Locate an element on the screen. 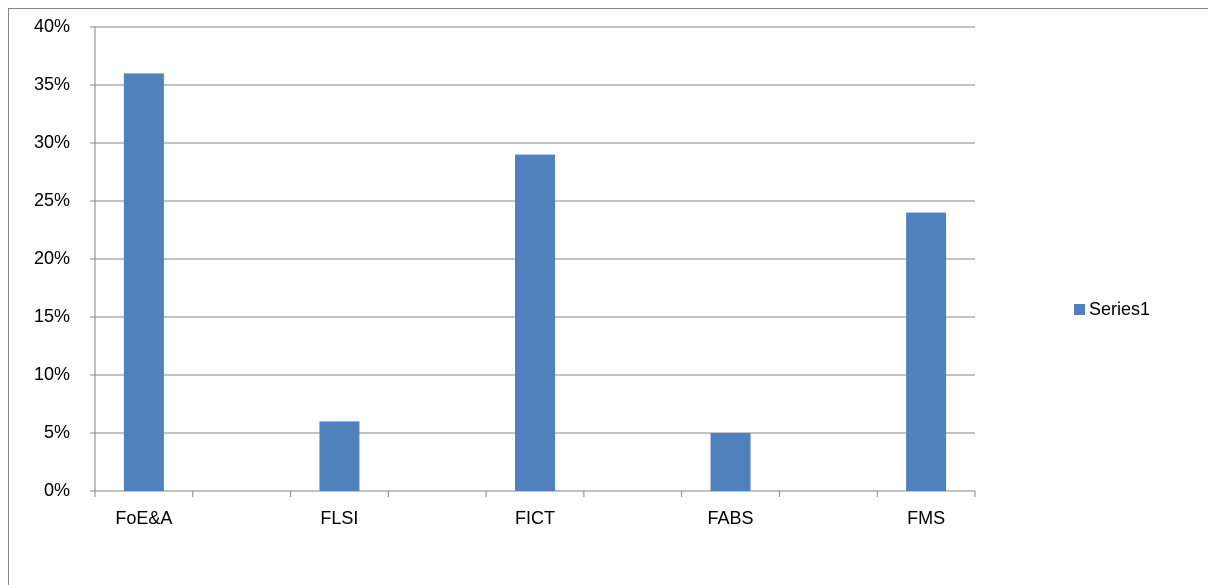 Image resolution: width=1208 pixels, height=585 pixels. y-tick-label: 25% is located at coordinates (52, 200).